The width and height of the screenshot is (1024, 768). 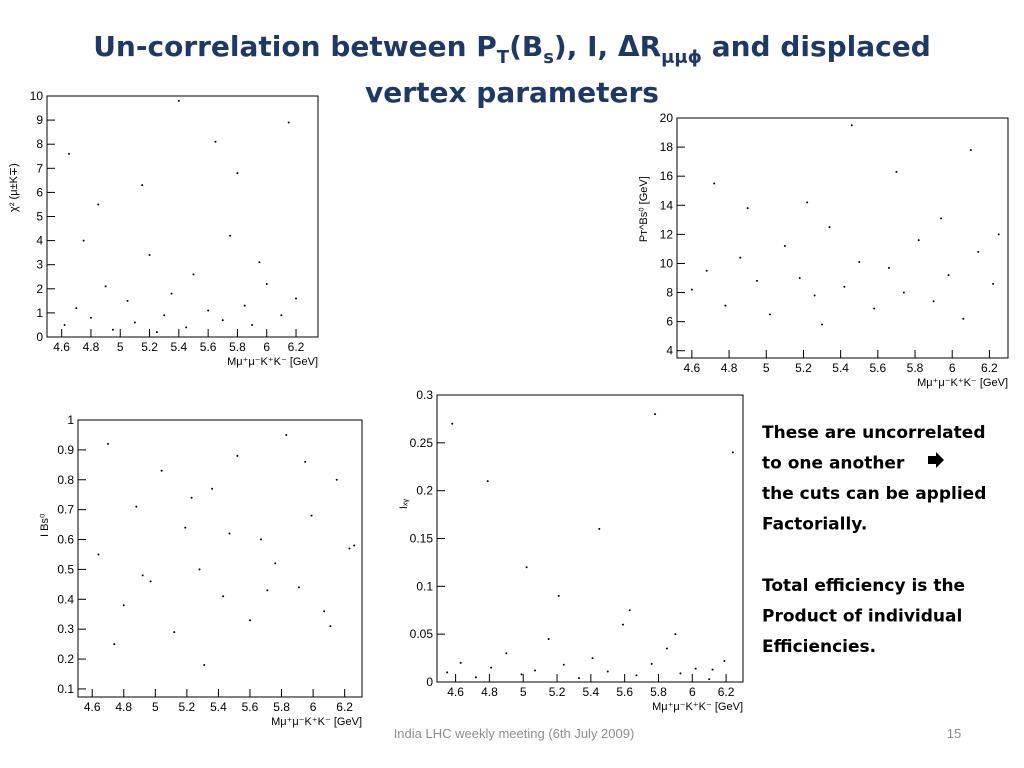 What do you see at coordinates (65, 540) in the screenshot?
I see `y-tick-label: 0.6` at bounding box center [65, 540].